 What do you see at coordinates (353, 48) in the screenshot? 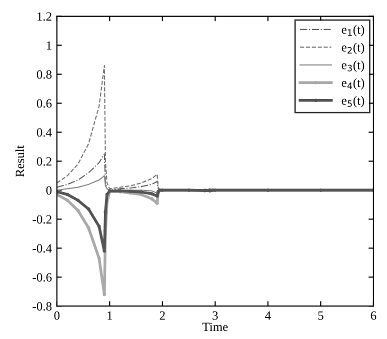
I see `legend-label: e$_{2}$(t)` at bounding box center [353, 48].